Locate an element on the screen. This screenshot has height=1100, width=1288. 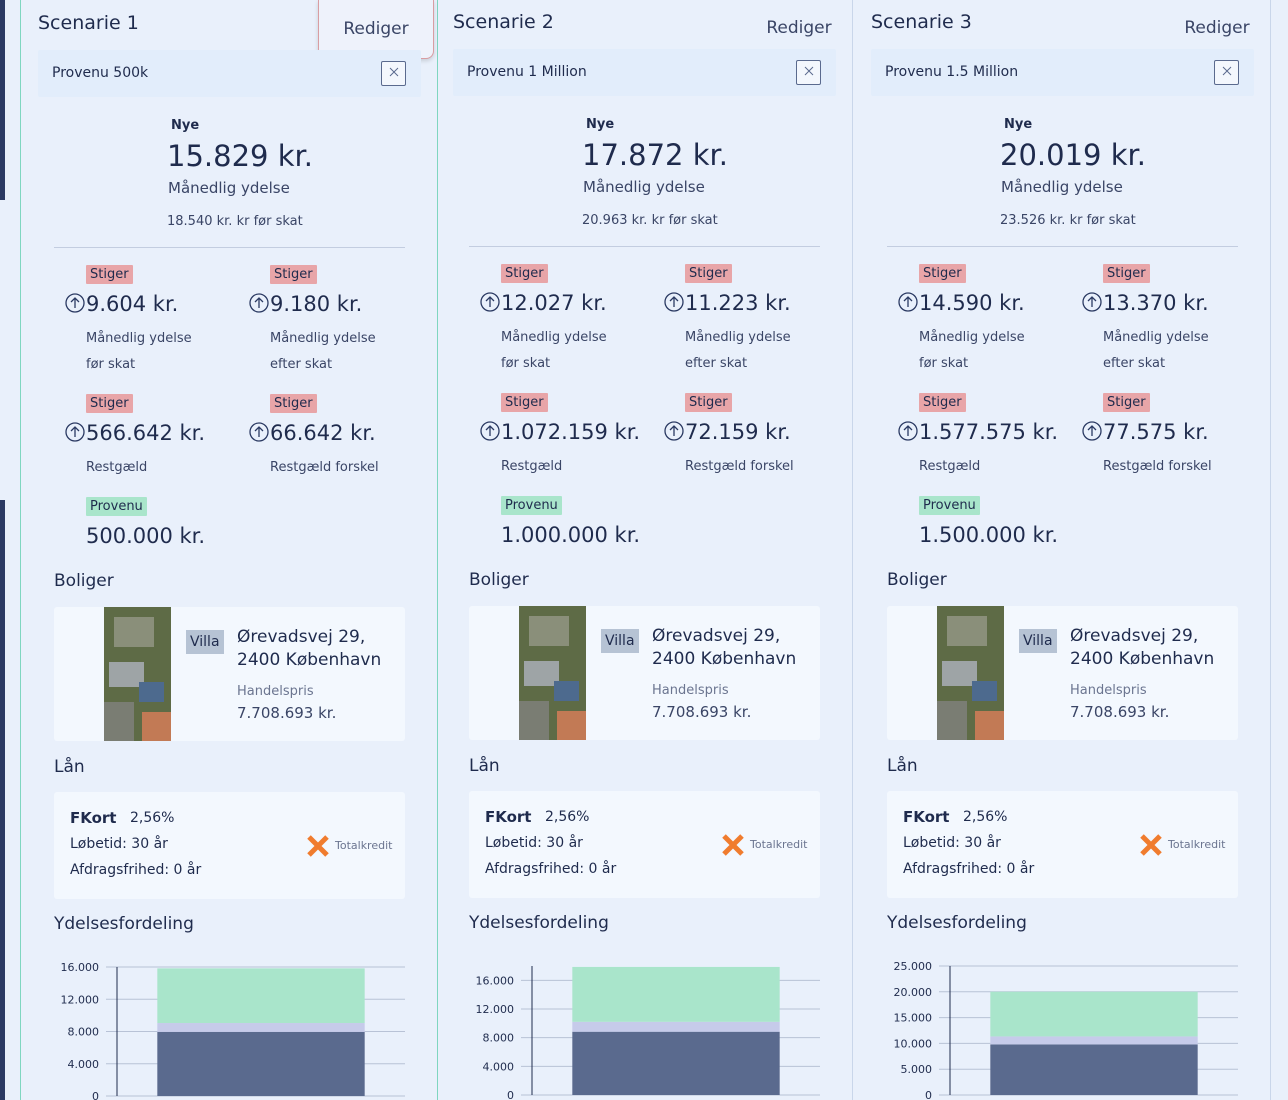
lender-logo-icon is located at coordinates (1151, 847).